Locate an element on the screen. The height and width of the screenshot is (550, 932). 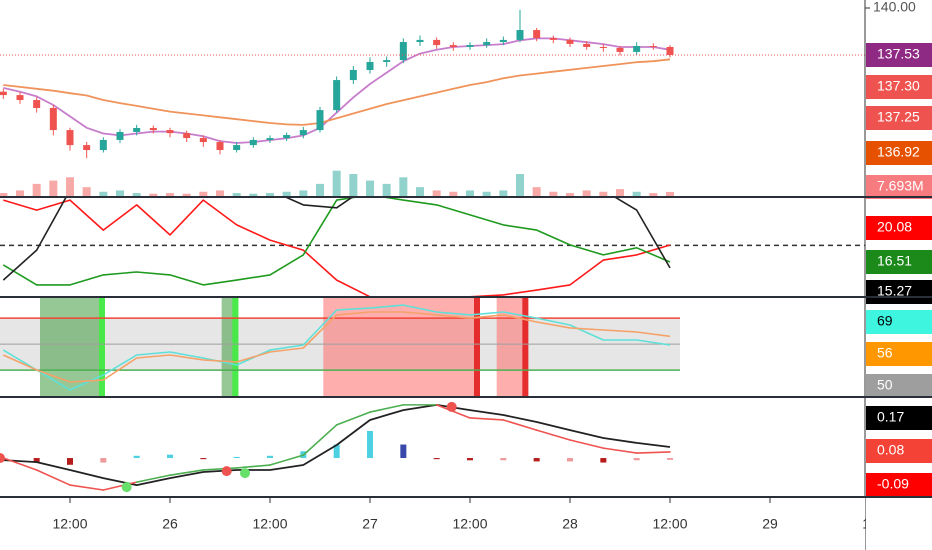
panel is located at coordinates (336, 447).